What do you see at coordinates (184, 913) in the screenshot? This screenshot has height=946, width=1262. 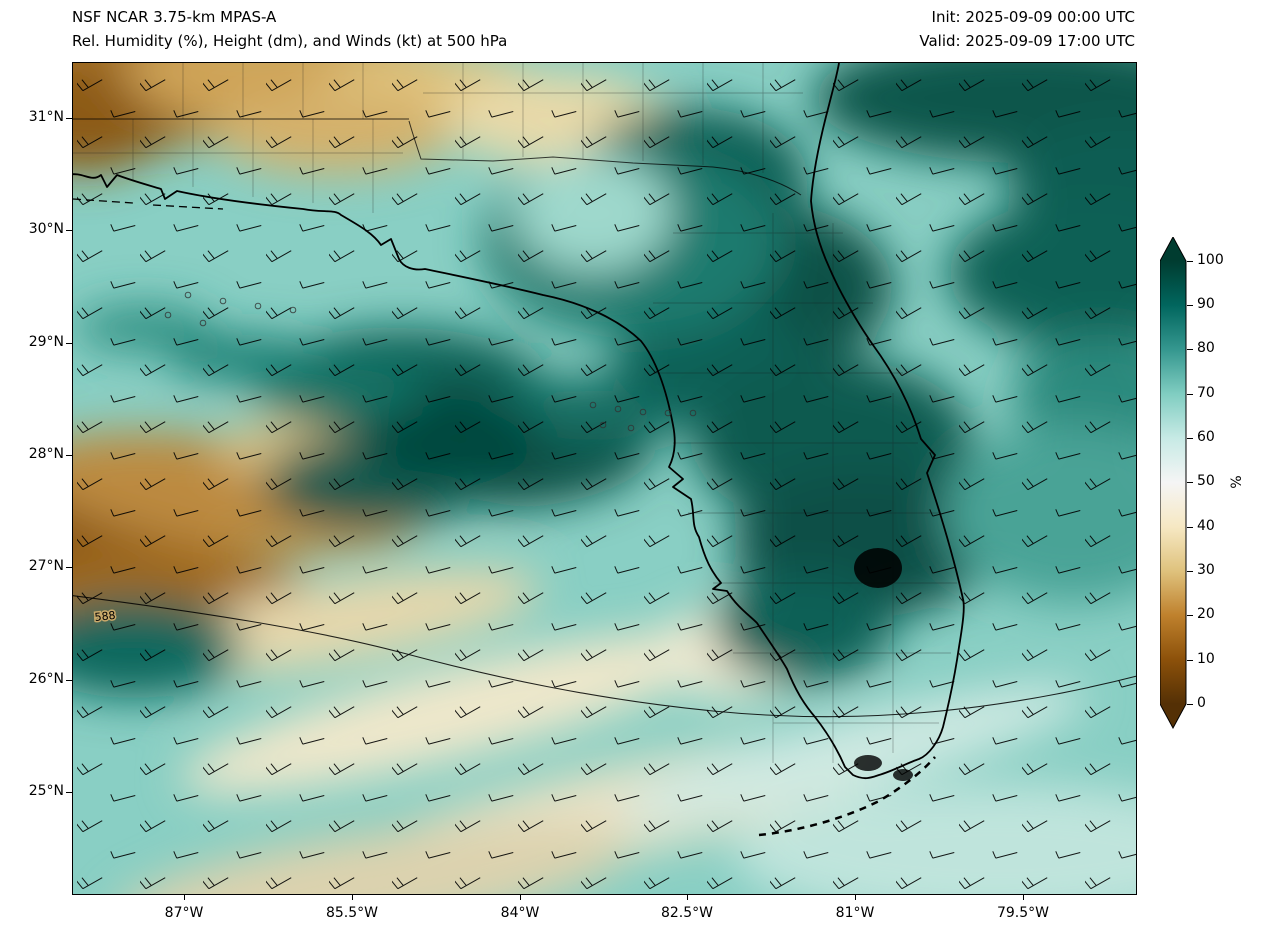 I see `x-tick-label: 87°W` at bounding box center [184, 913].